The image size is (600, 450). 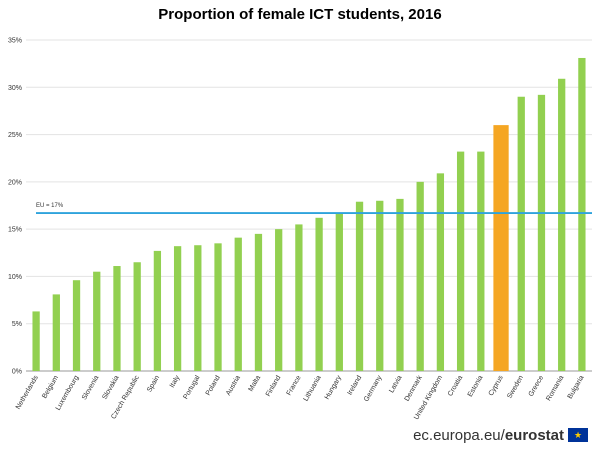 I want to click on footer: ec.europa.eu/eurostat ★, so click(x=500, y=435).